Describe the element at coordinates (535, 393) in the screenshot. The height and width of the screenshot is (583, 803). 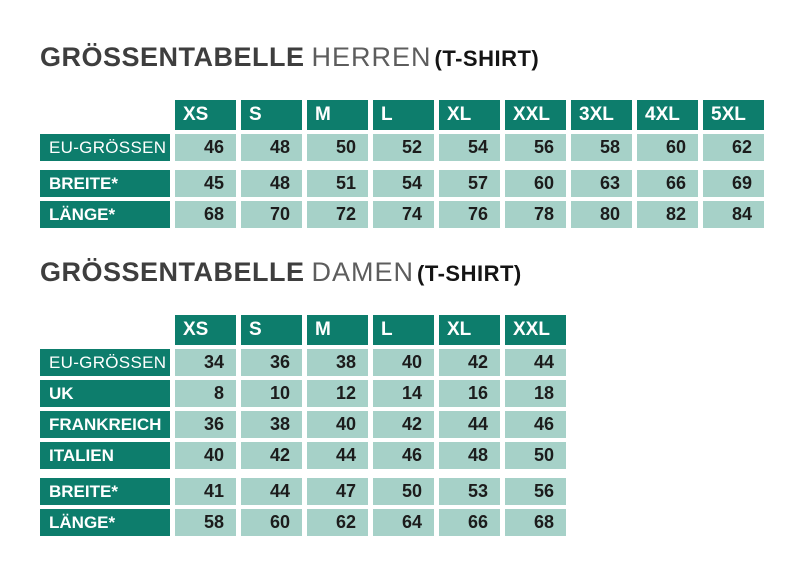
I see `size-value-cell: 18` at that location.